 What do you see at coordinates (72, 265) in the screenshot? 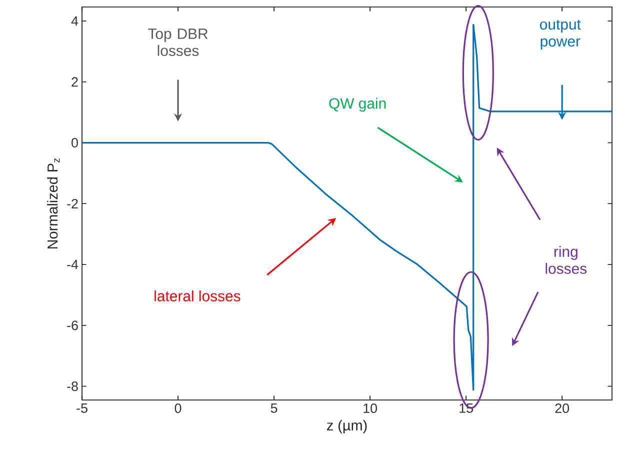
I see `y-tick-label: -4` at bounding box center [72, 265].